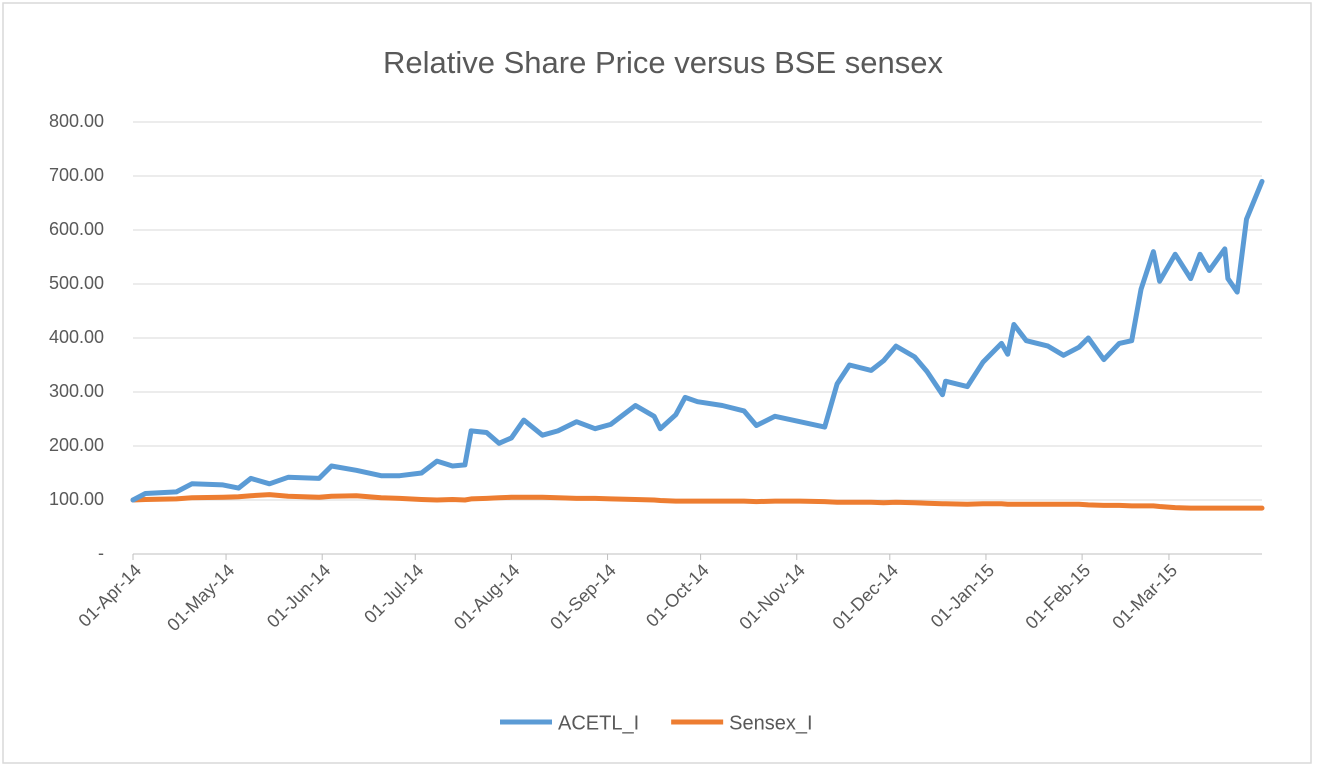 The height and width of the screenshot is (769, 1317). I want to click on y-tick-label: 100.00, so click(76, 499).